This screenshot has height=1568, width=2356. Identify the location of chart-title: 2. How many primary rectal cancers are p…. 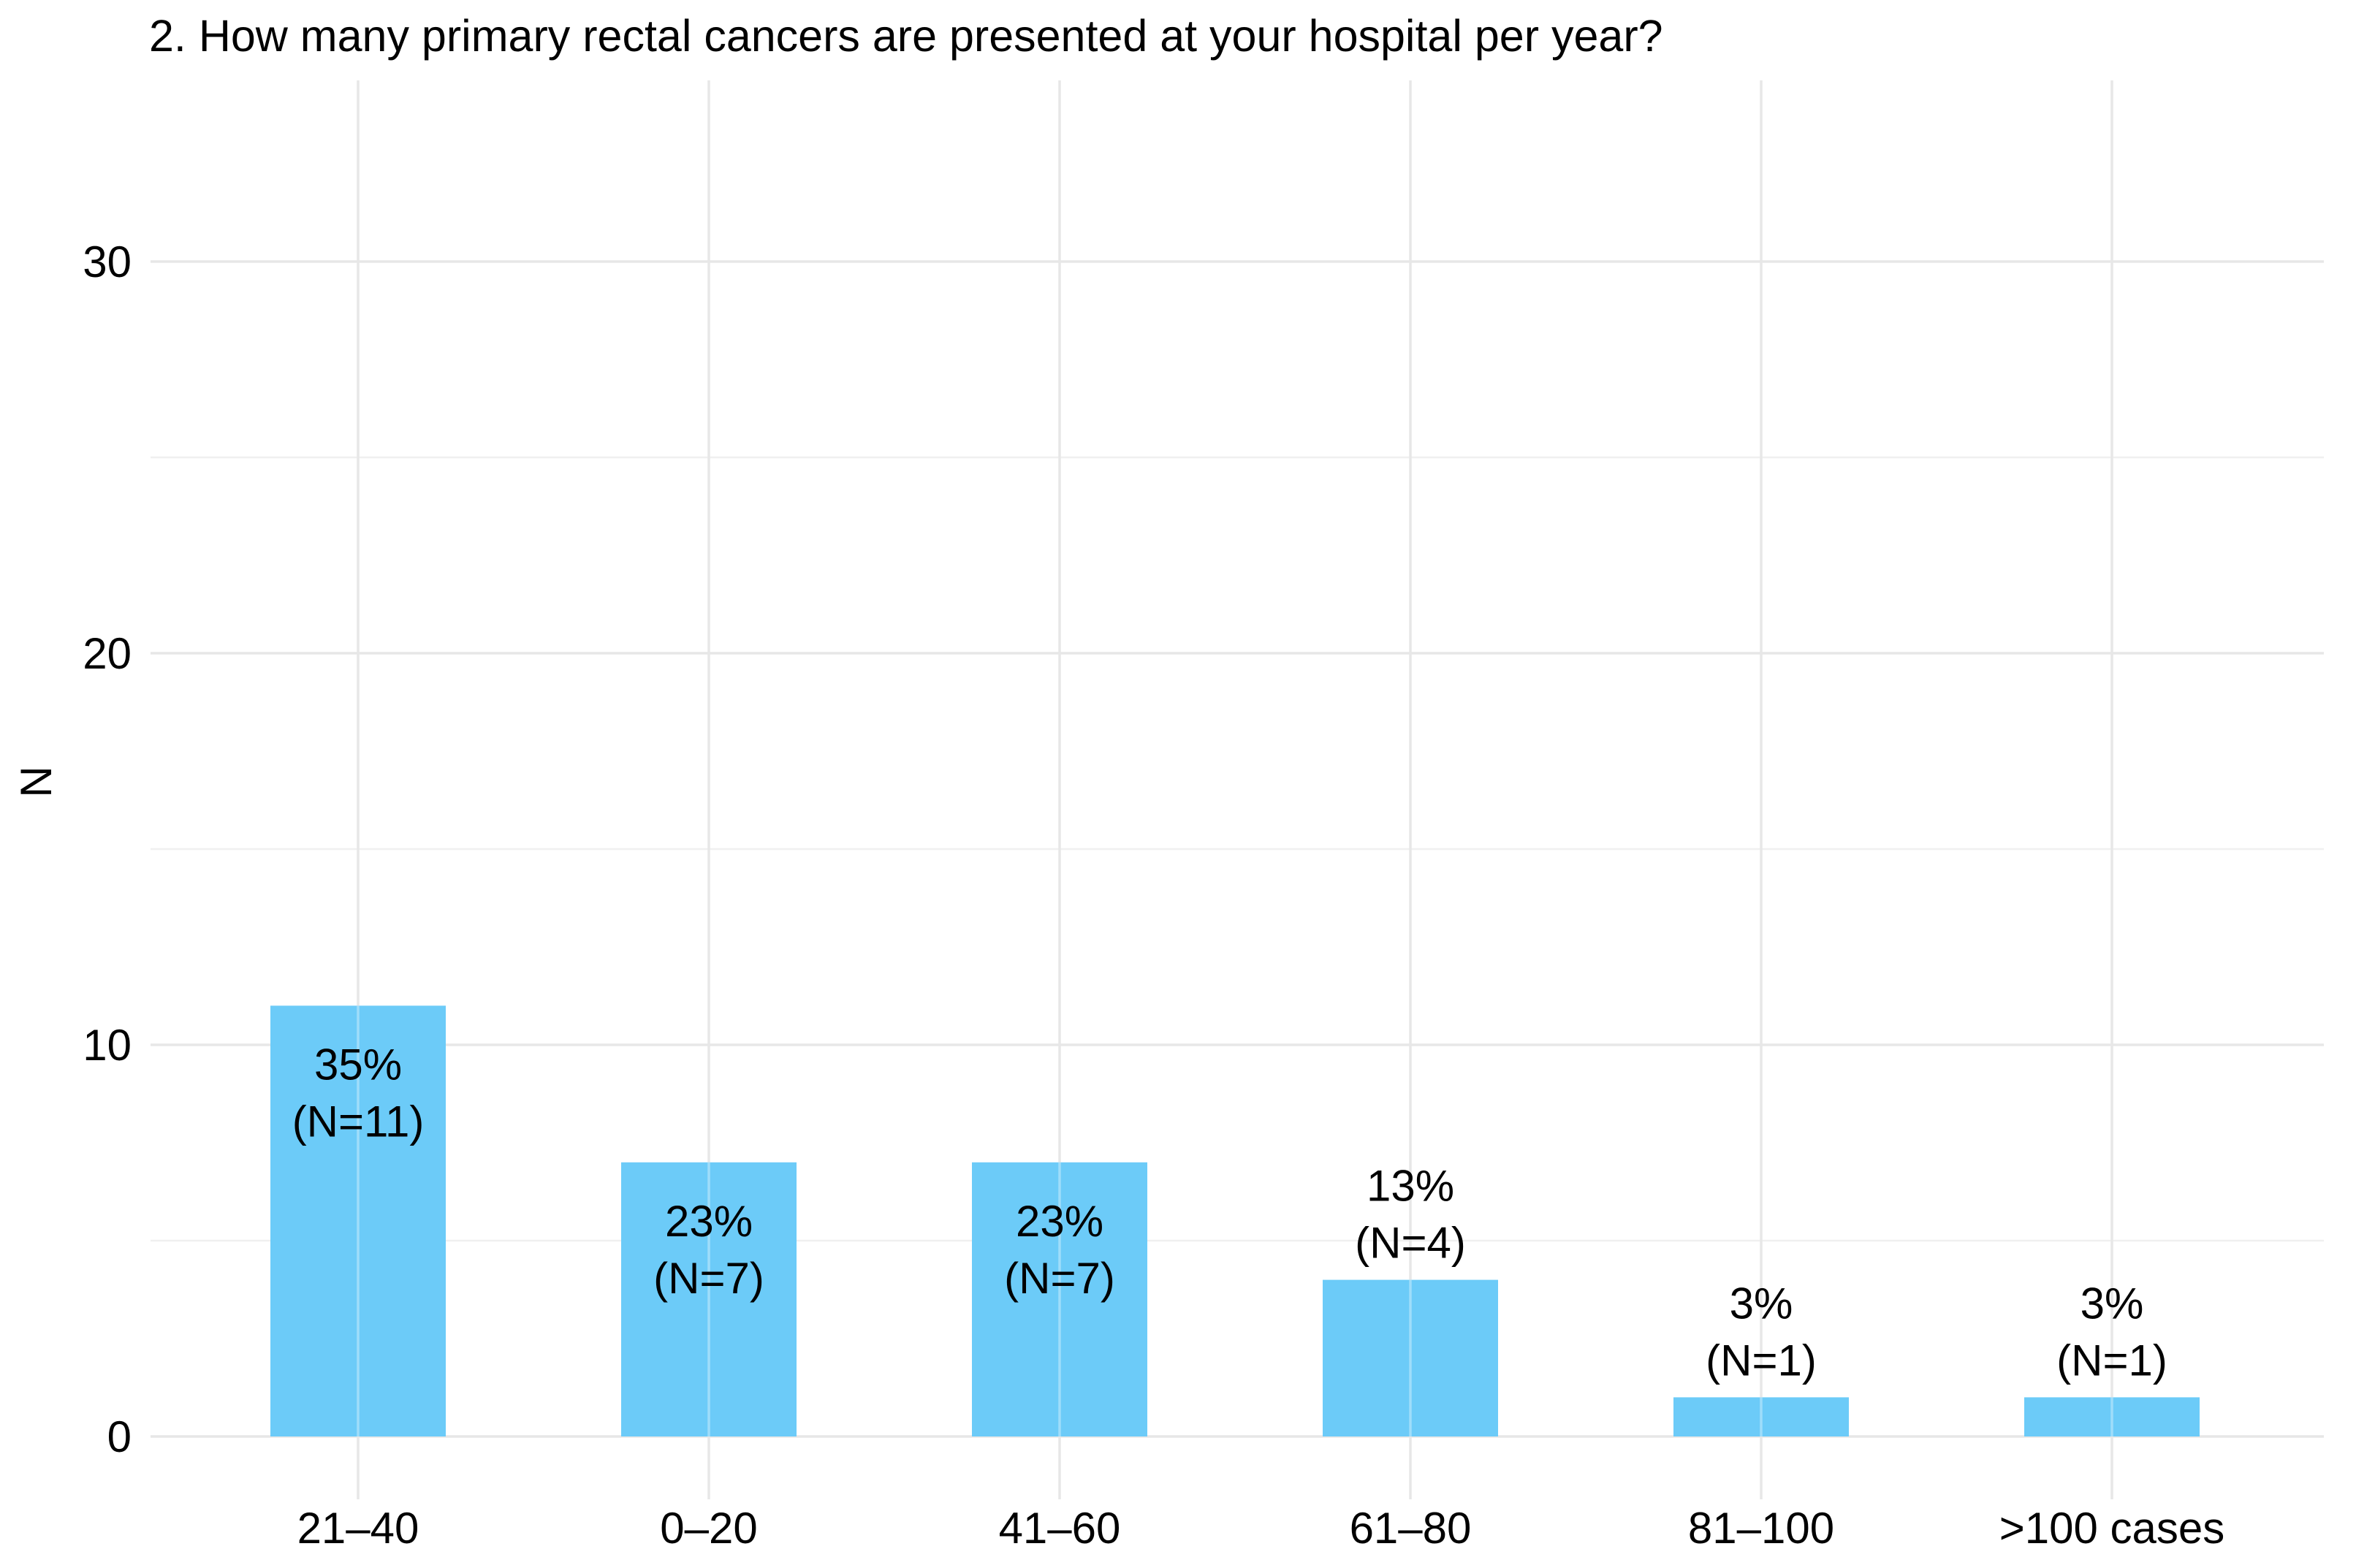
(906, 36).